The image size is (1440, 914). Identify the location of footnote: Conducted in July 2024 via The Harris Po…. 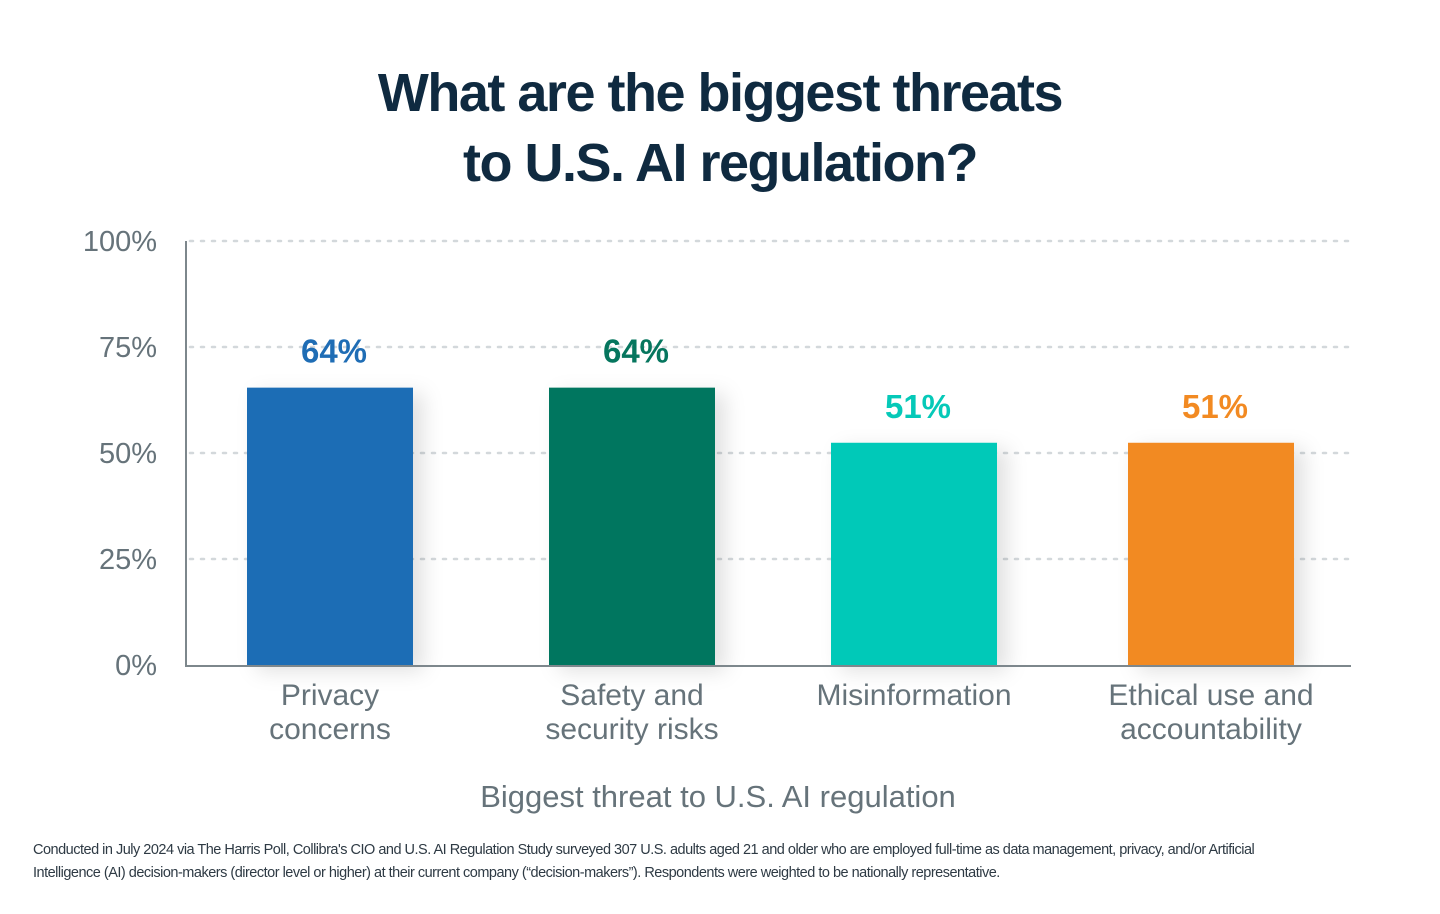
(723, 862).